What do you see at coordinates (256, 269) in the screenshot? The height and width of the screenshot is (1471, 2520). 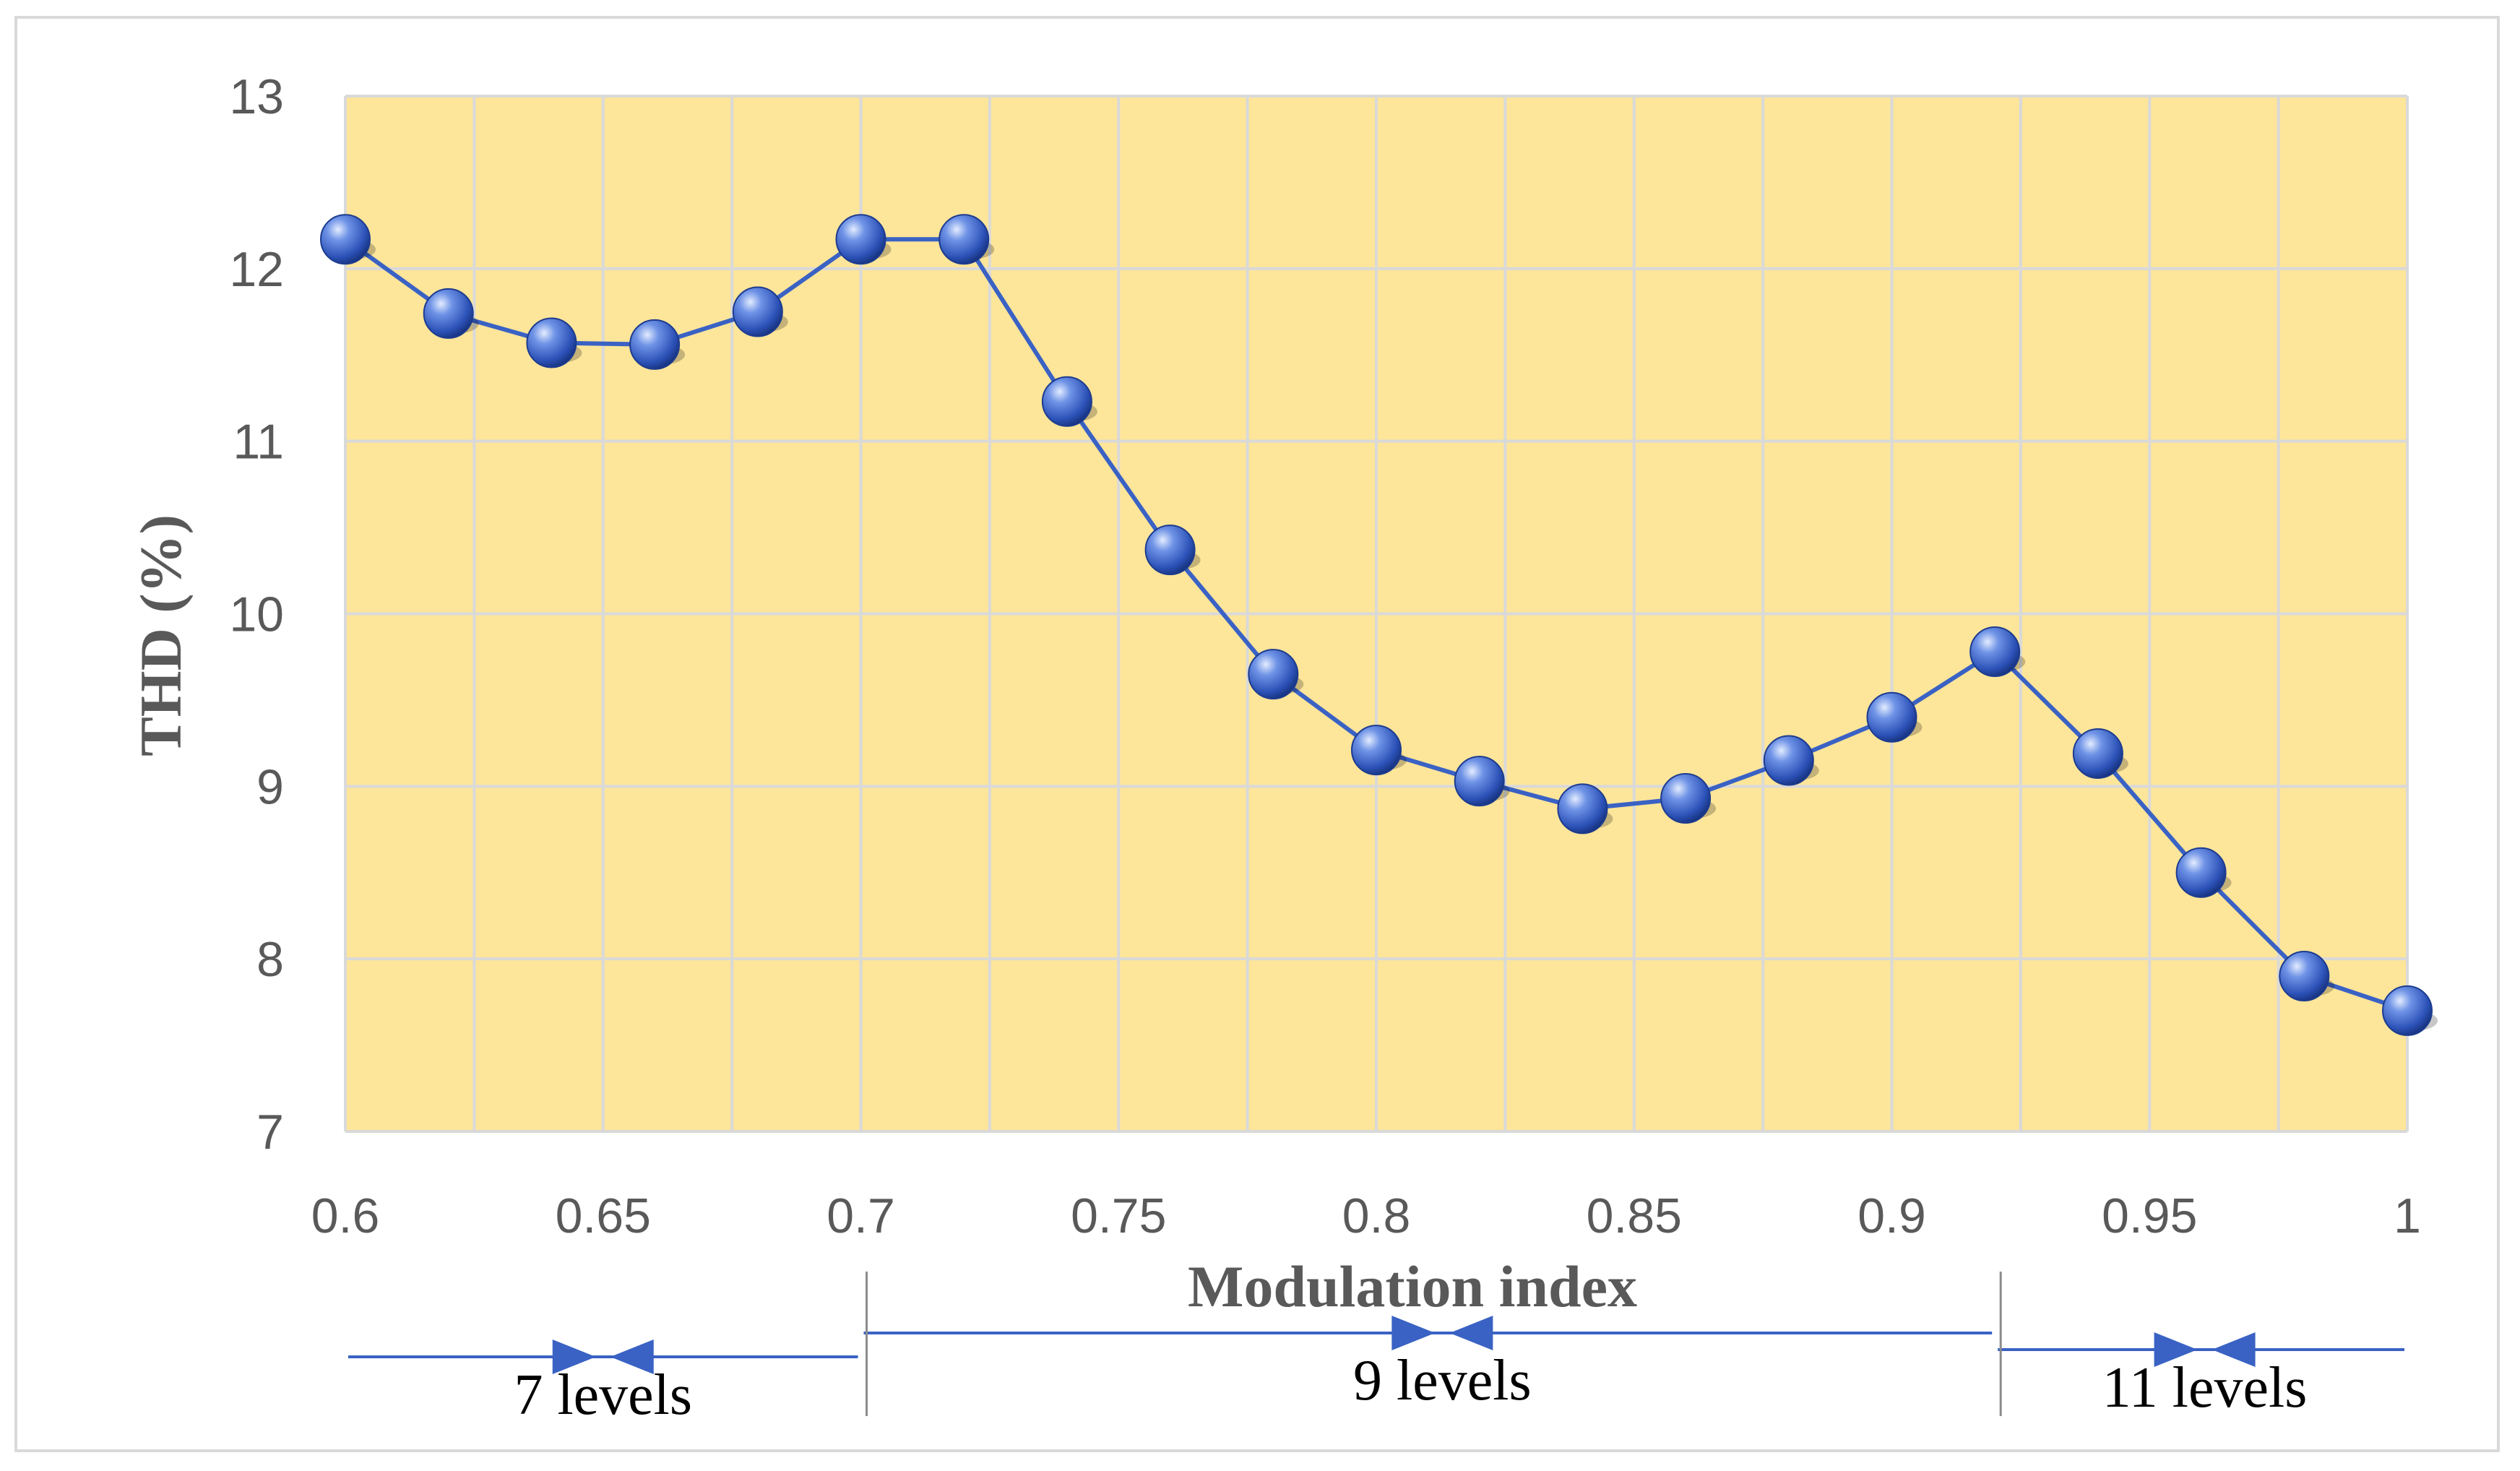 I see `y-tick-label: 12` at bounding box center [256, 269].